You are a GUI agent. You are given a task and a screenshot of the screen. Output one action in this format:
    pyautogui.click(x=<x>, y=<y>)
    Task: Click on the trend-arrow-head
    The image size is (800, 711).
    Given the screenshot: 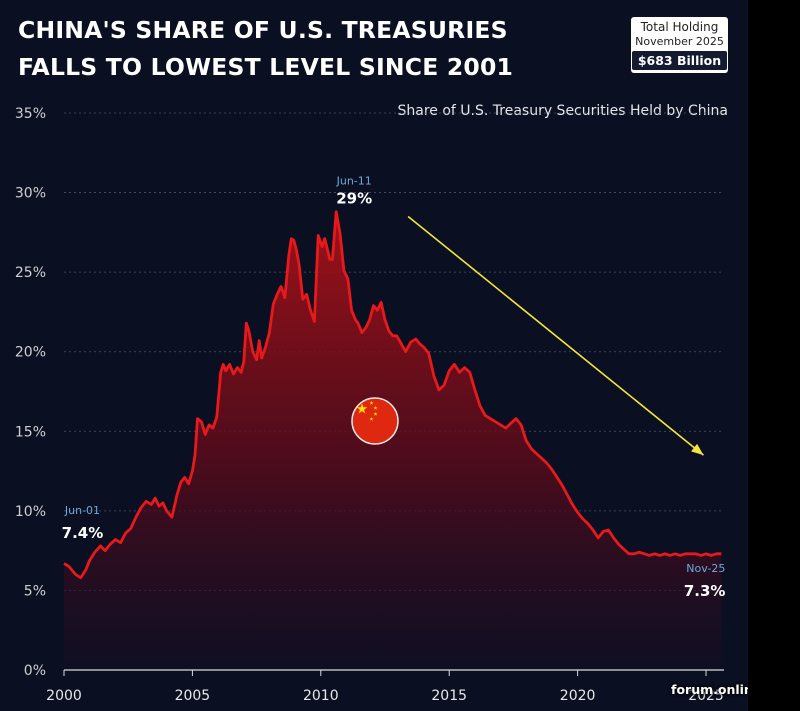 What is the action you would take?
    pyautogui.click(x=697, y=449)
    